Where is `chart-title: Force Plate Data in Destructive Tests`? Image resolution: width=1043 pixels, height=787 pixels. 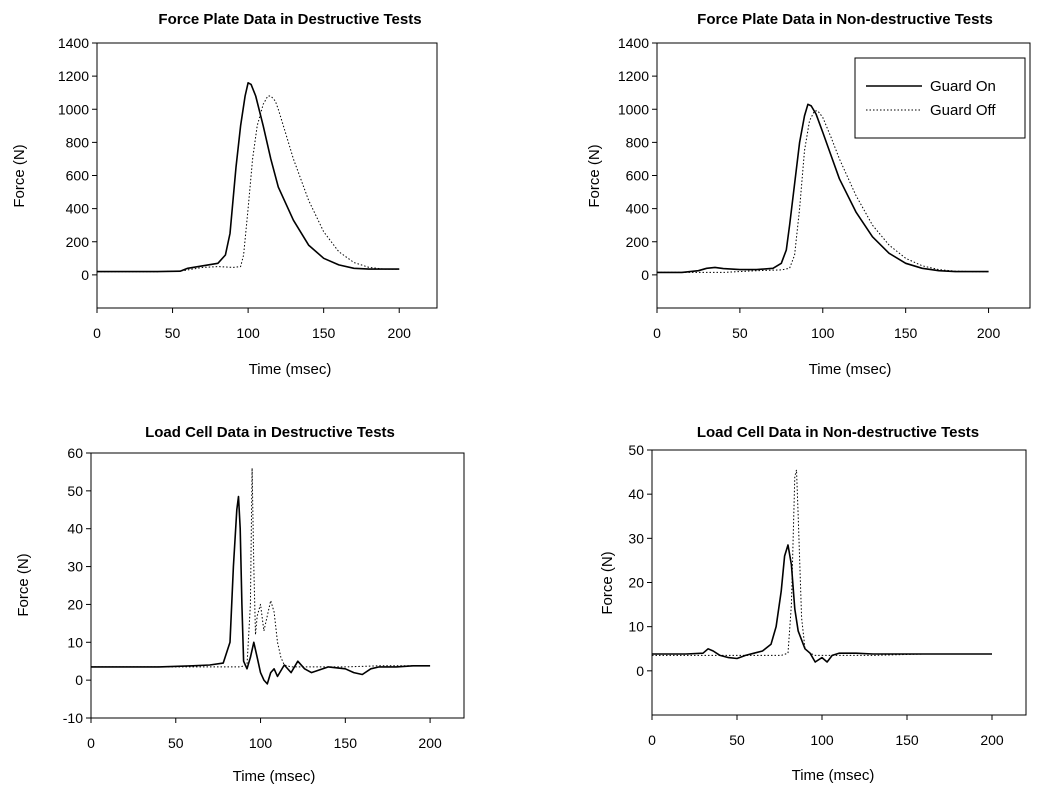
chart-title: Force Plate Data in Destructive Tests is located at coordinates (289, 19).